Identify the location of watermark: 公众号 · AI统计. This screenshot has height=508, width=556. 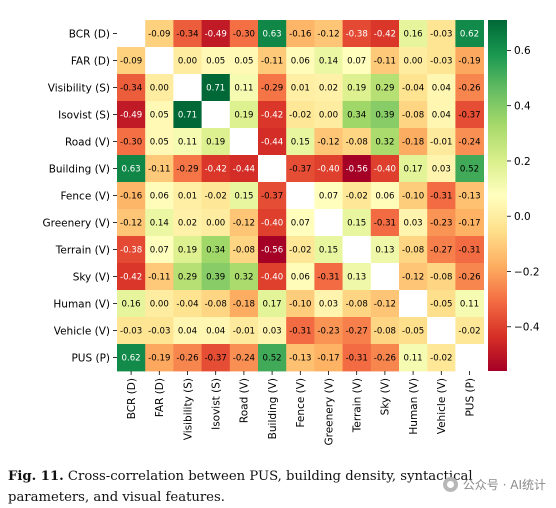
(494, 484).